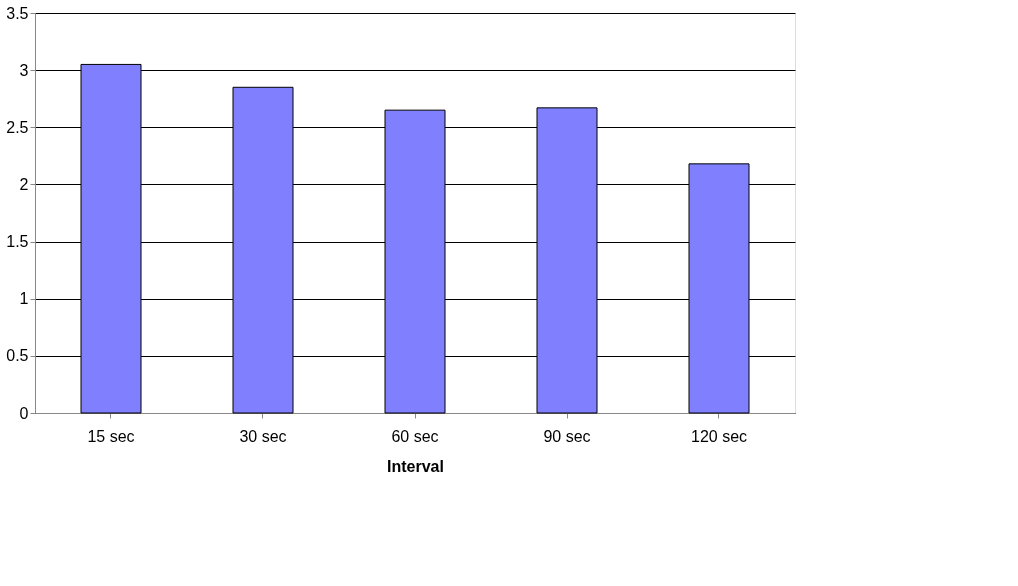 The height and width of the screenshot is (586, 1018). I want to click on x-tick-label: 90 sec, so click(567, 436).